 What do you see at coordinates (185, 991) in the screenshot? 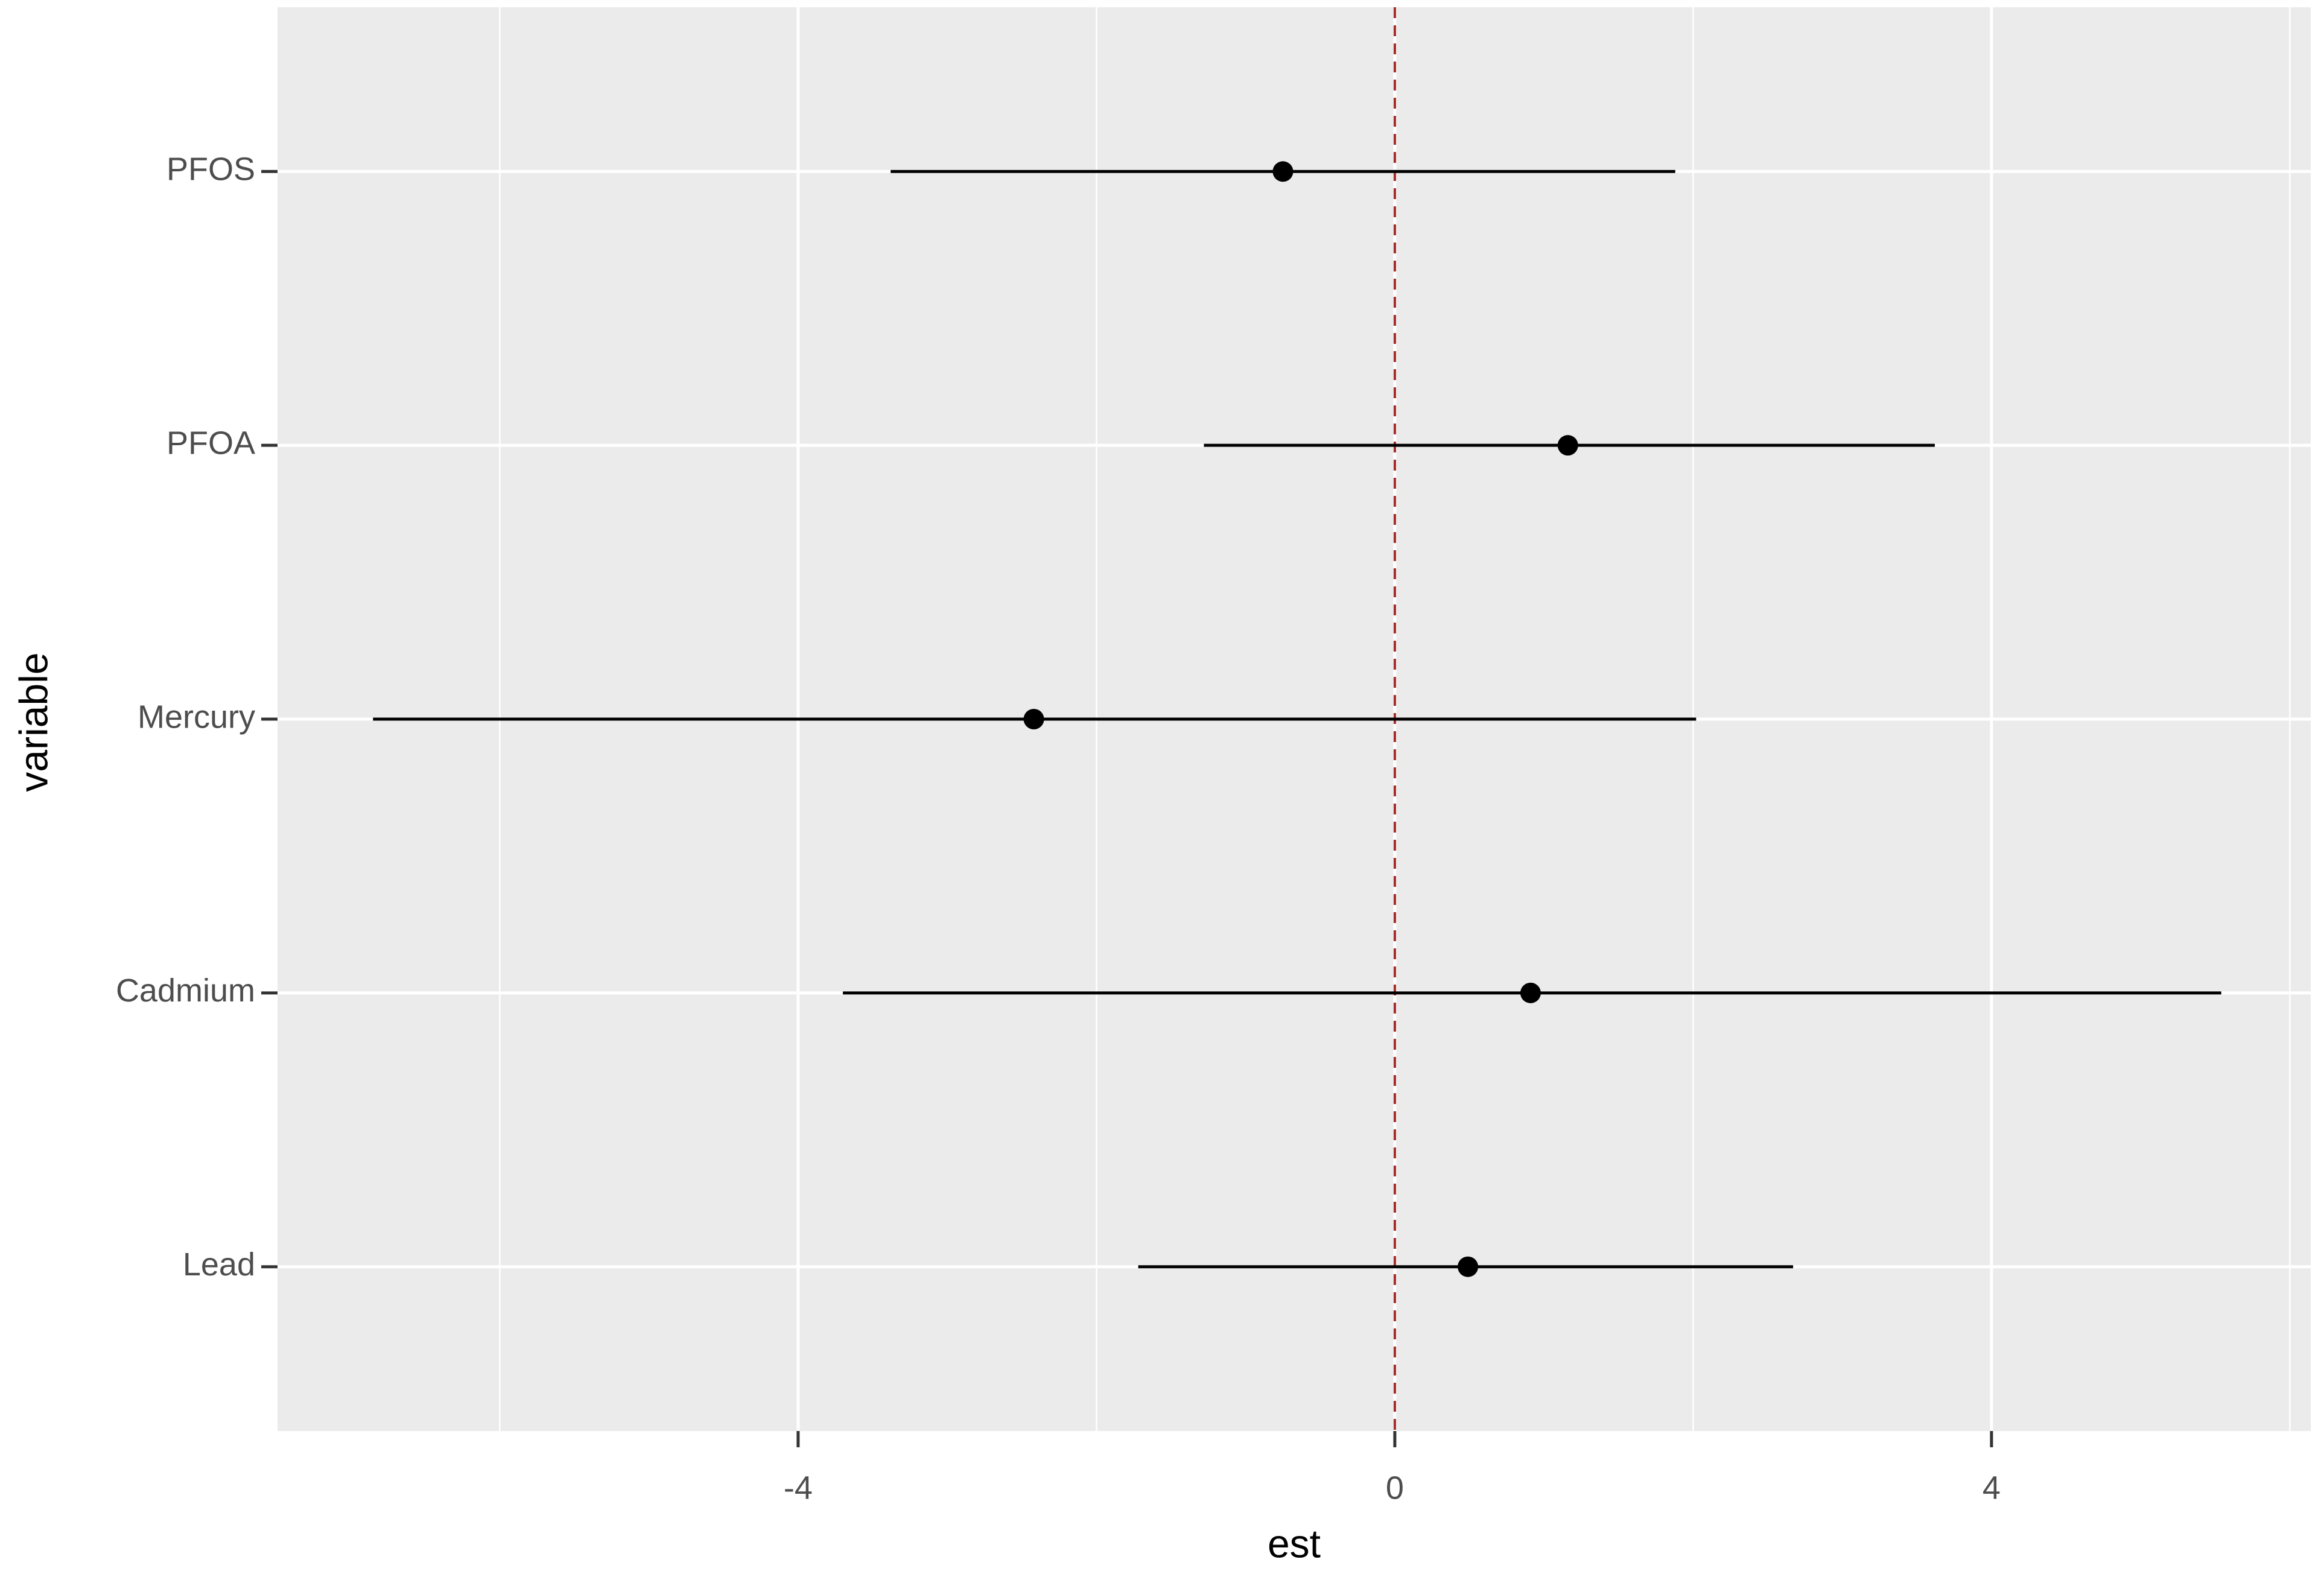
I see `y-tick-label: Cadmium` at bounding box center [185, 991].